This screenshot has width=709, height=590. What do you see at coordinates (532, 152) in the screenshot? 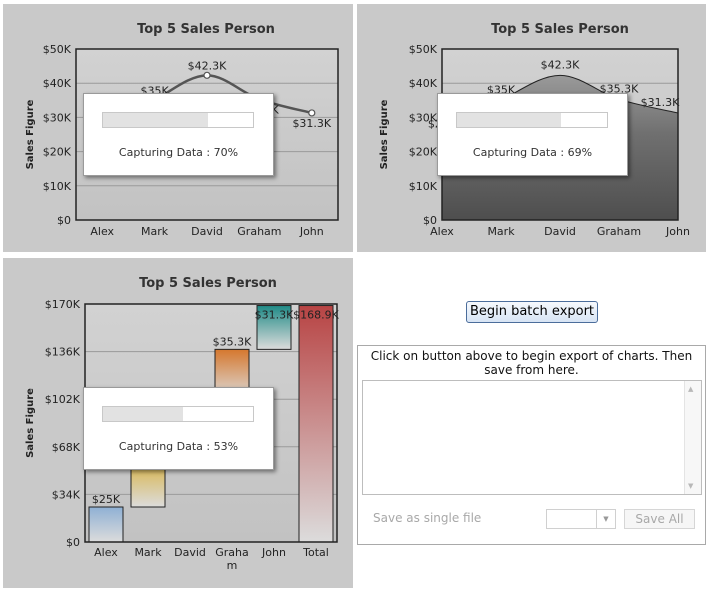
I see `progress-text: Capturing Data : 69%` at bounding box center [532, 152].